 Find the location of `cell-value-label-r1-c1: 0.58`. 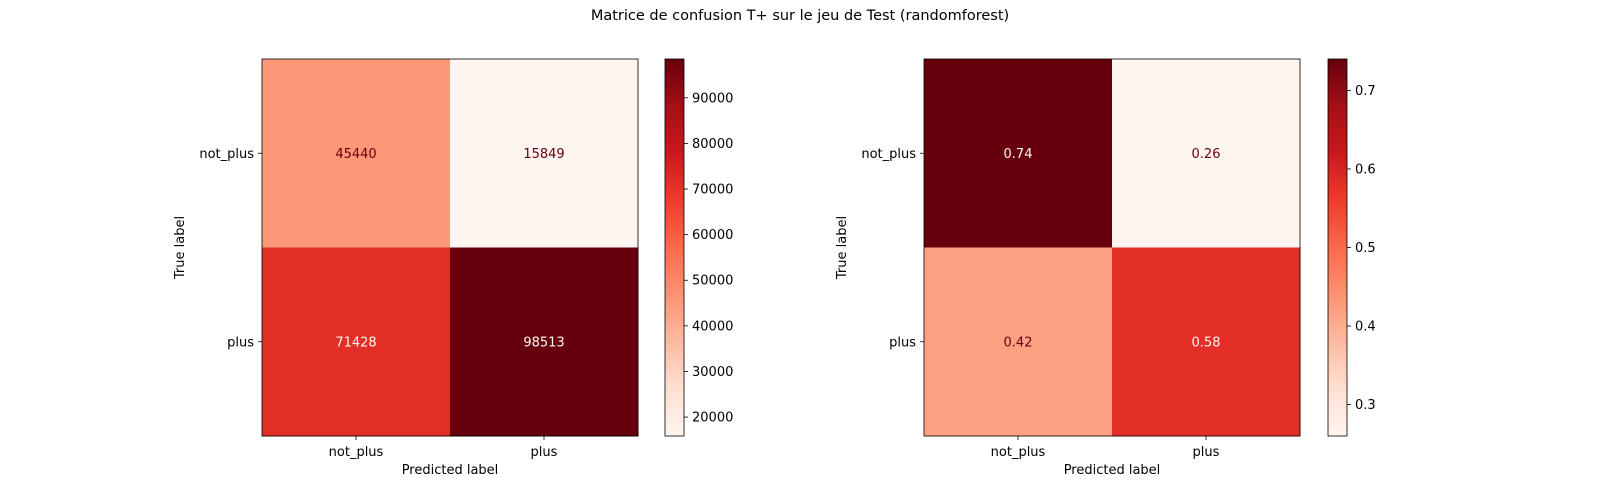

cell-value-label-r1-c1: 0.58 is located at coordinates (1206, 342).